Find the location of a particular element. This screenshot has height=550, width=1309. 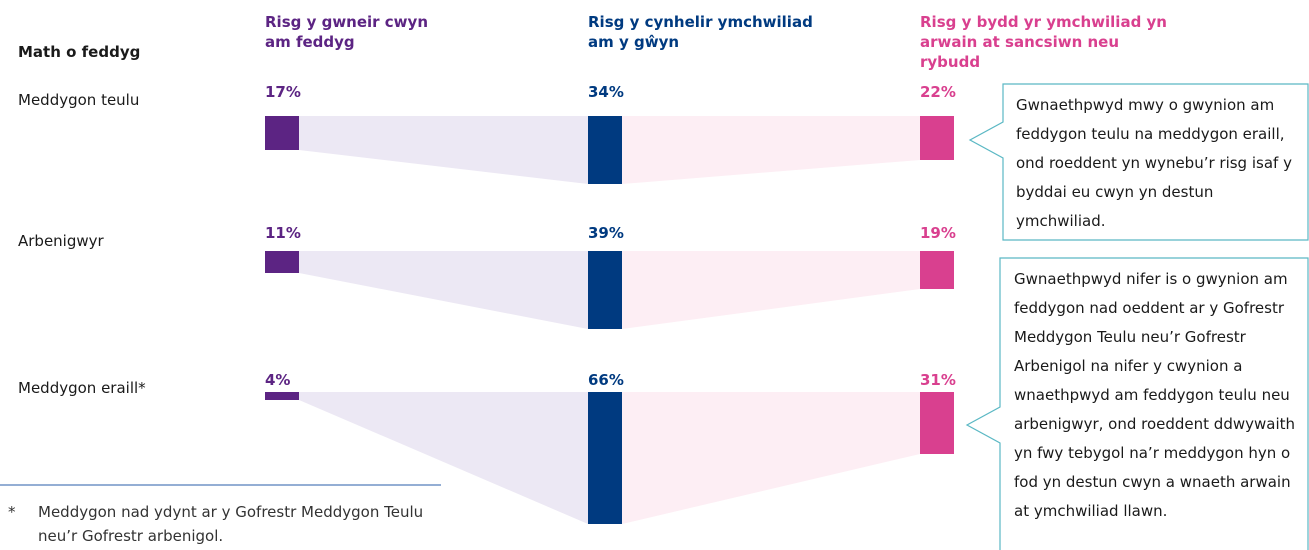

category-axis-label: Math o feddyg is located at coordinates (79, 52).